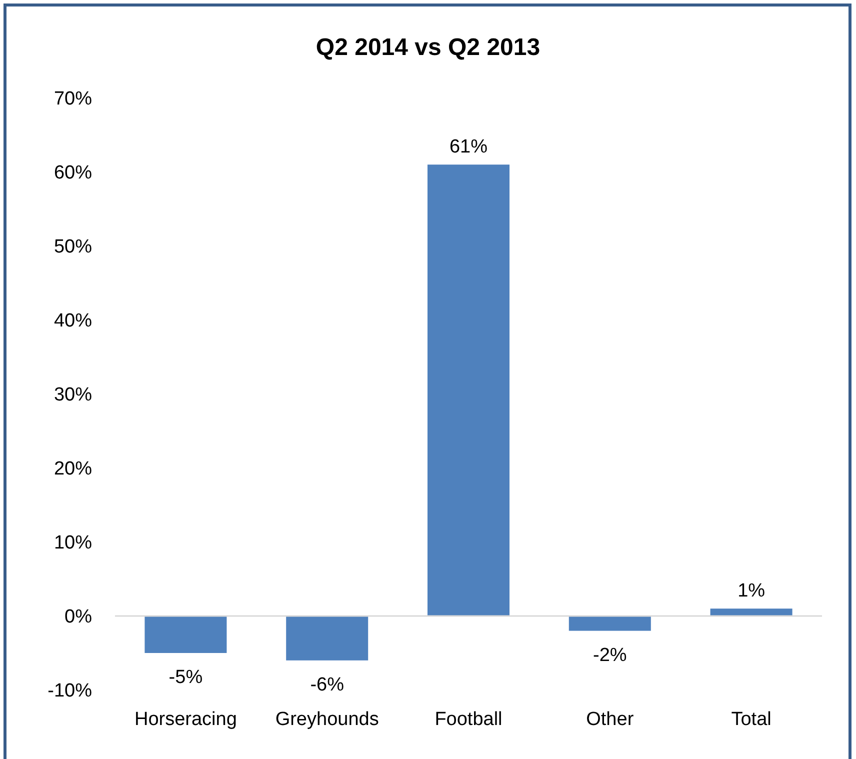 This screenshot has width=856, height=759. Describe the element at coordinates (468, 147) in the screenshot. I see `data-label: 61%` at that location.